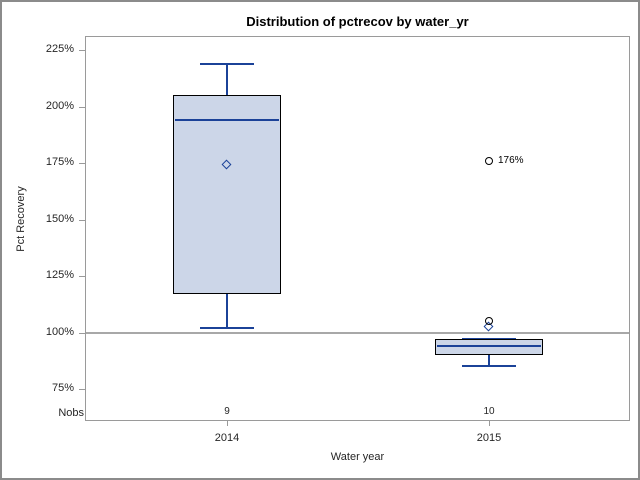 The height and width of the screenshot is (480, 640). What do you see at coordinates (59, 218) in the screenshot?
I see `y-tick-label: 150%` at bounding box center [59, 218].